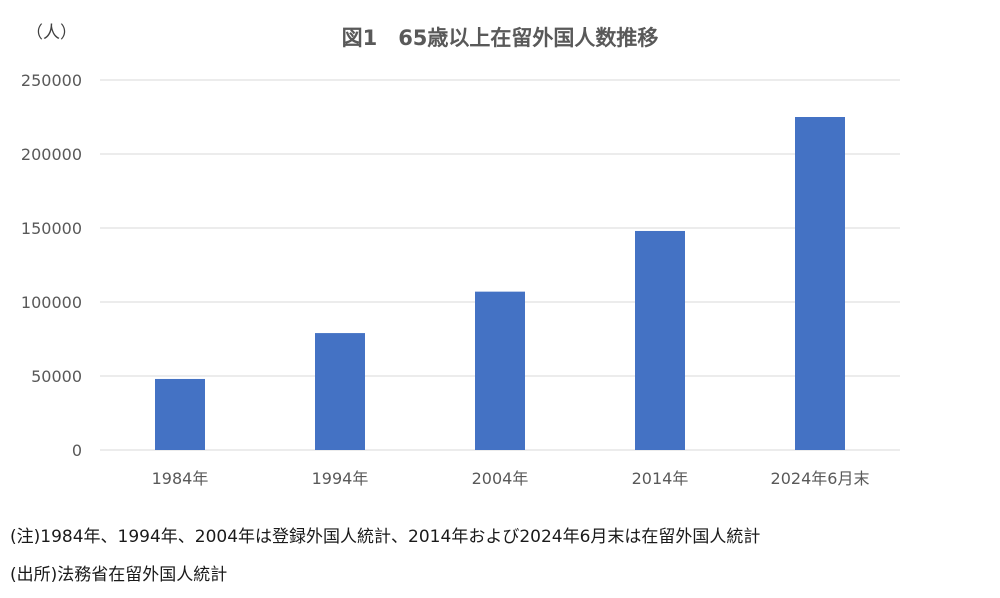  What do you see at coordinates (340, 478) in the screenshot?
I see `x-tick-label: 1994年` at bounding box center [340, 478].